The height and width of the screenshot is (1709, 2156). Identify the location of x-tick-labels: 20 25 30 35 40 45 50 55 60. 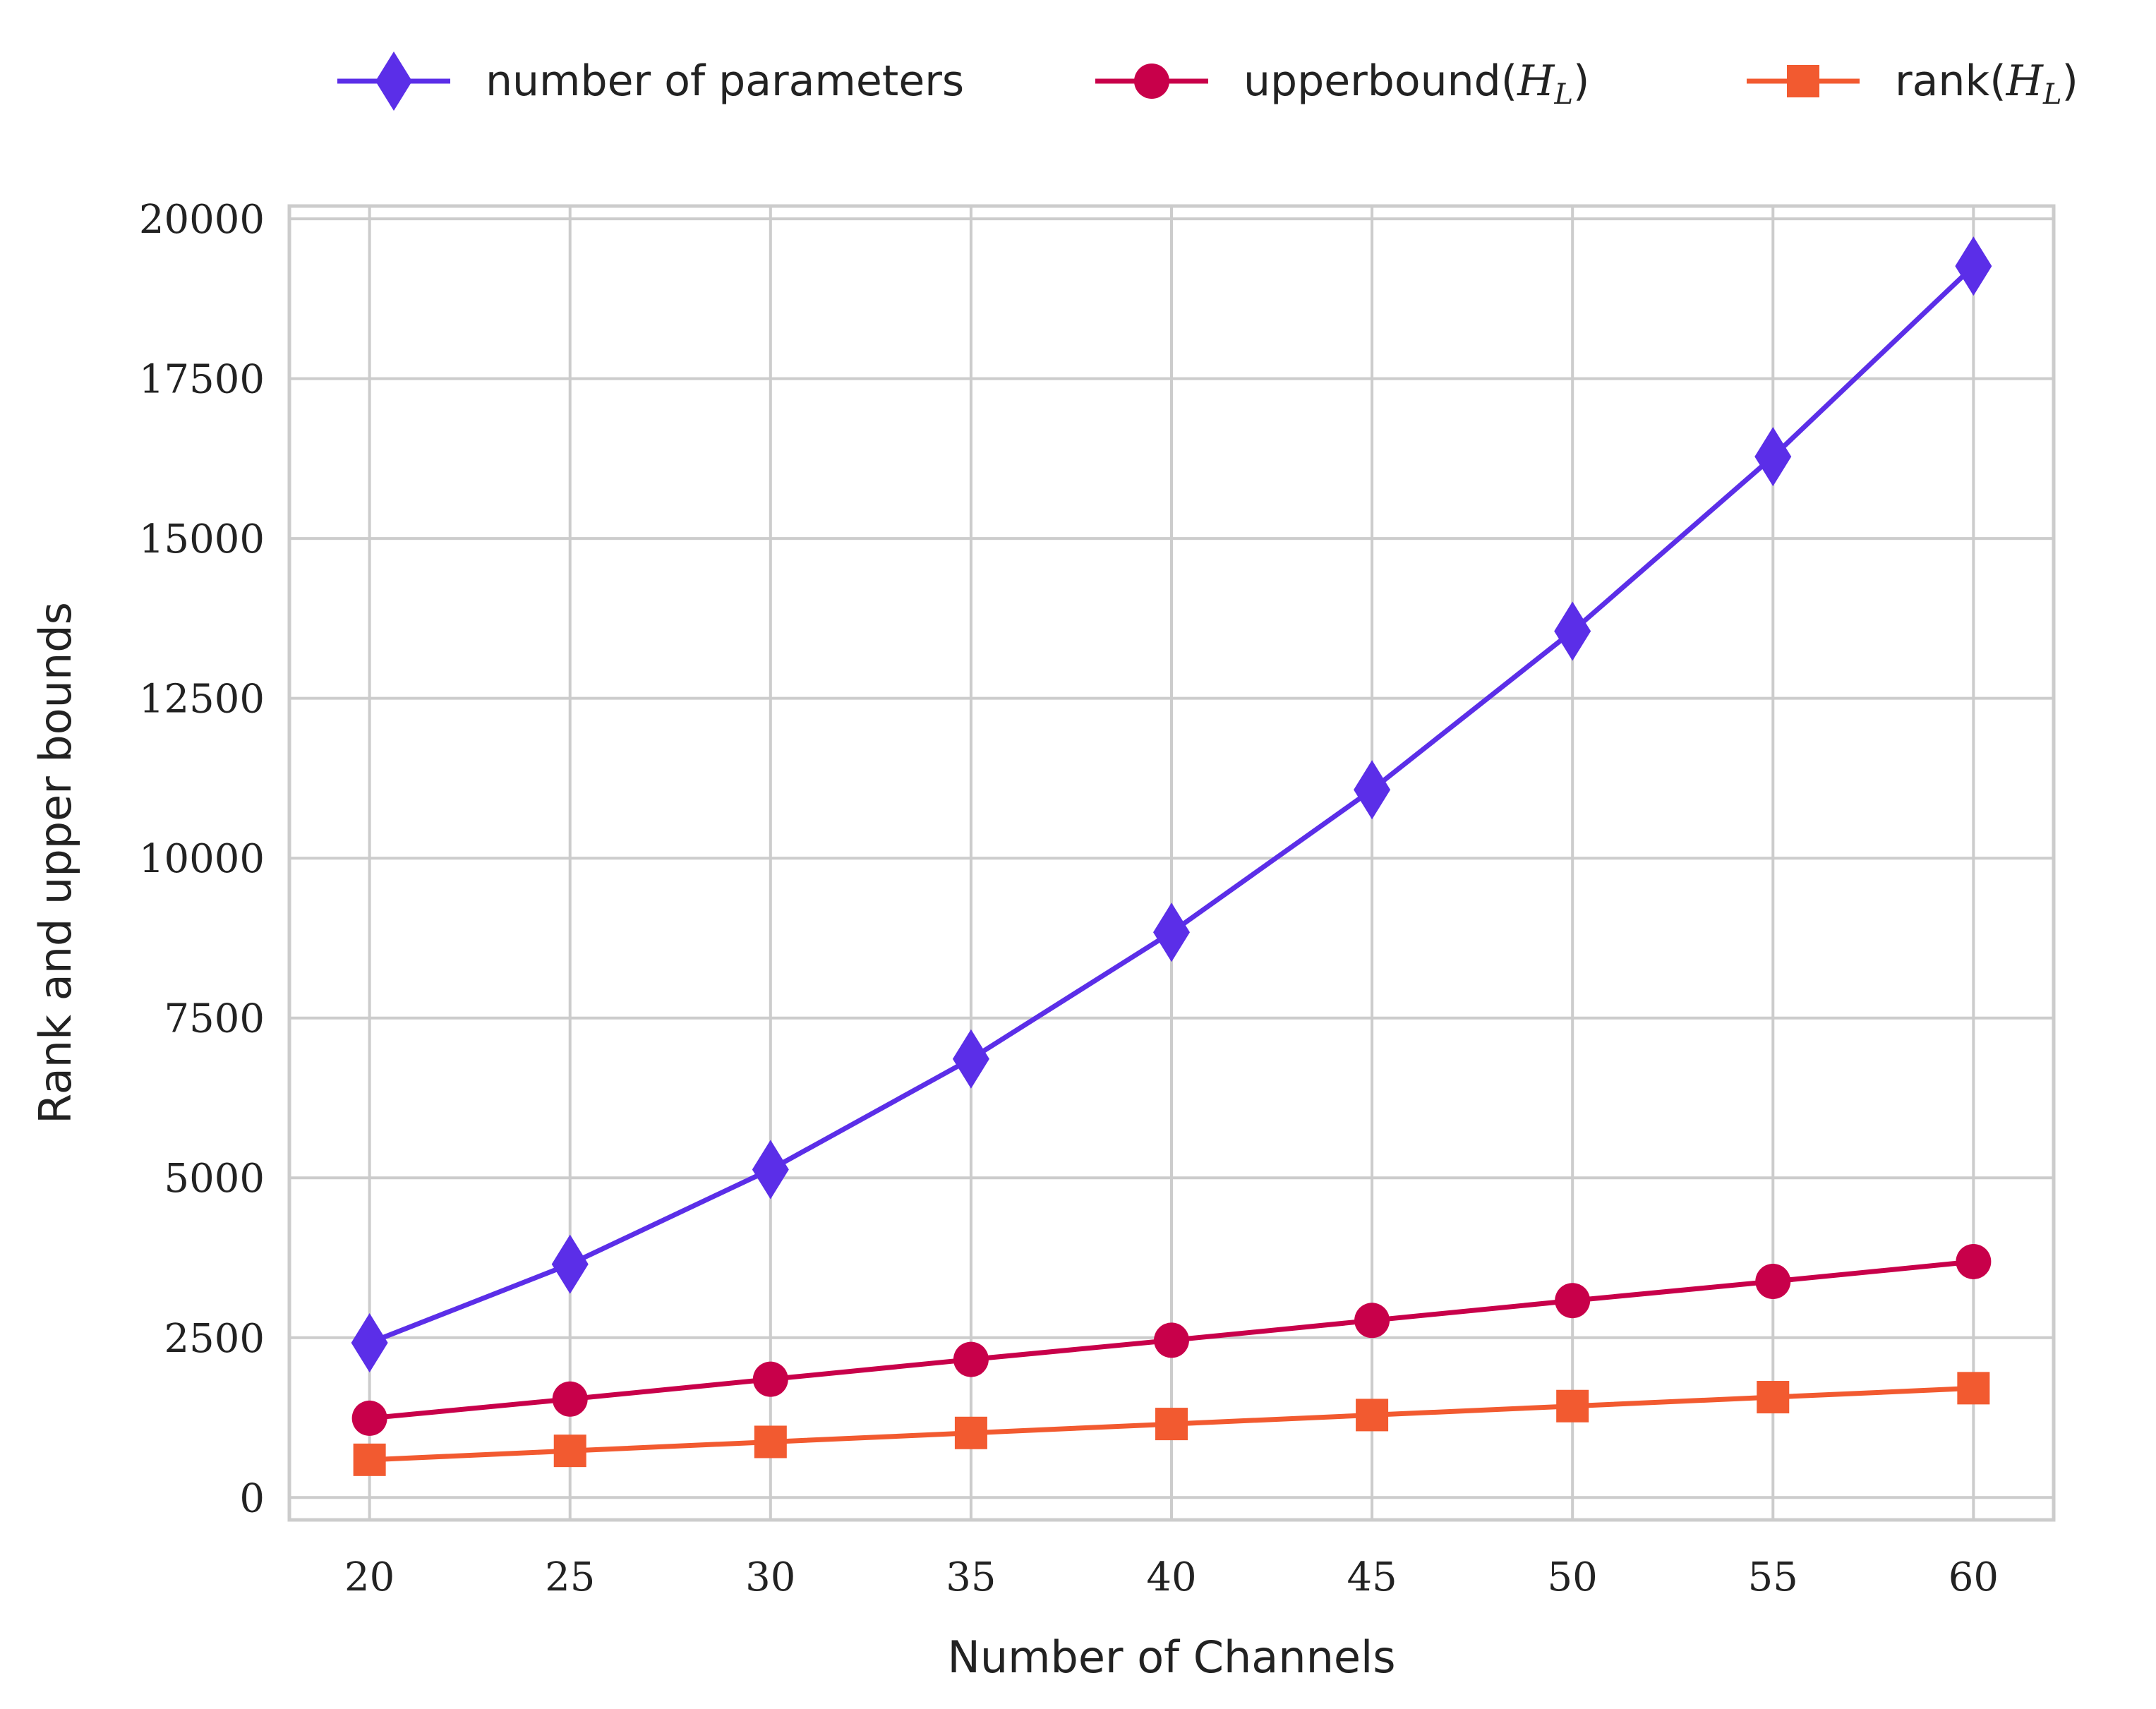
(1171, 1577).